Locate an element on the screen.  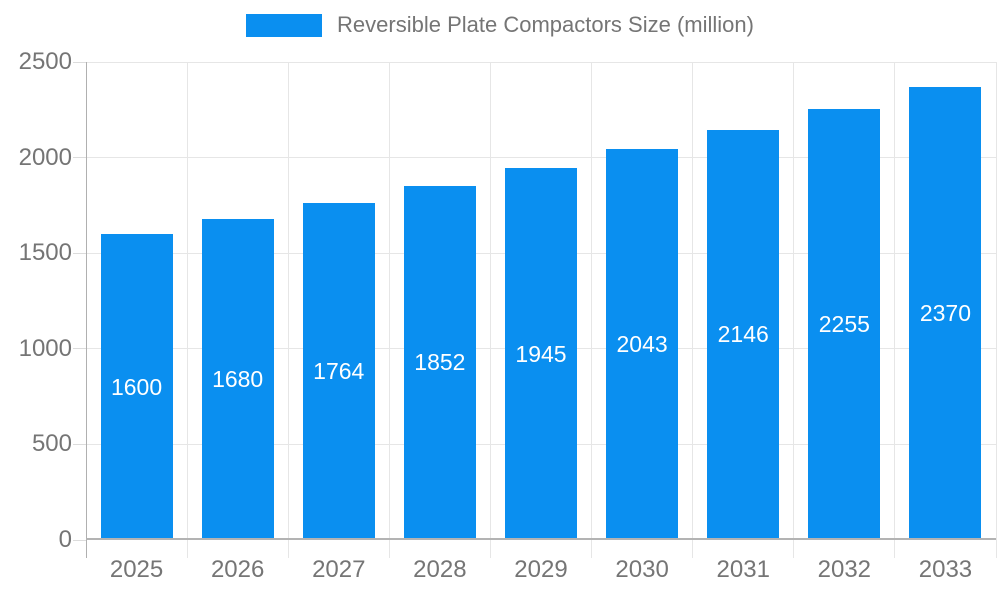
x-tick-label: 2029 is located at coordinates (541, 569).